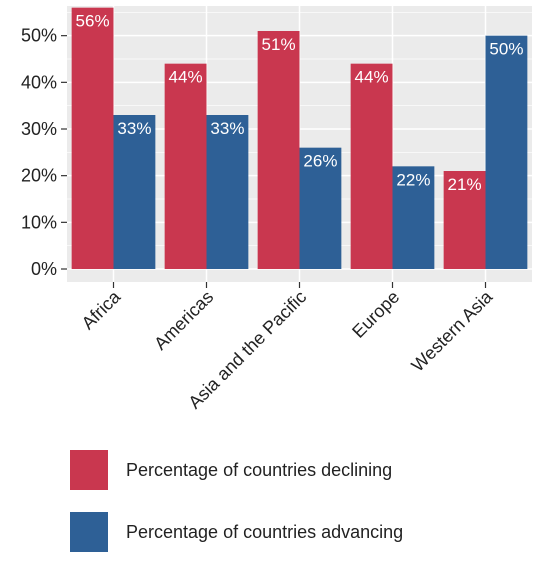 The image size is (540, 574). I want to click on data-label-0-1: 44%, so click(186, 77).